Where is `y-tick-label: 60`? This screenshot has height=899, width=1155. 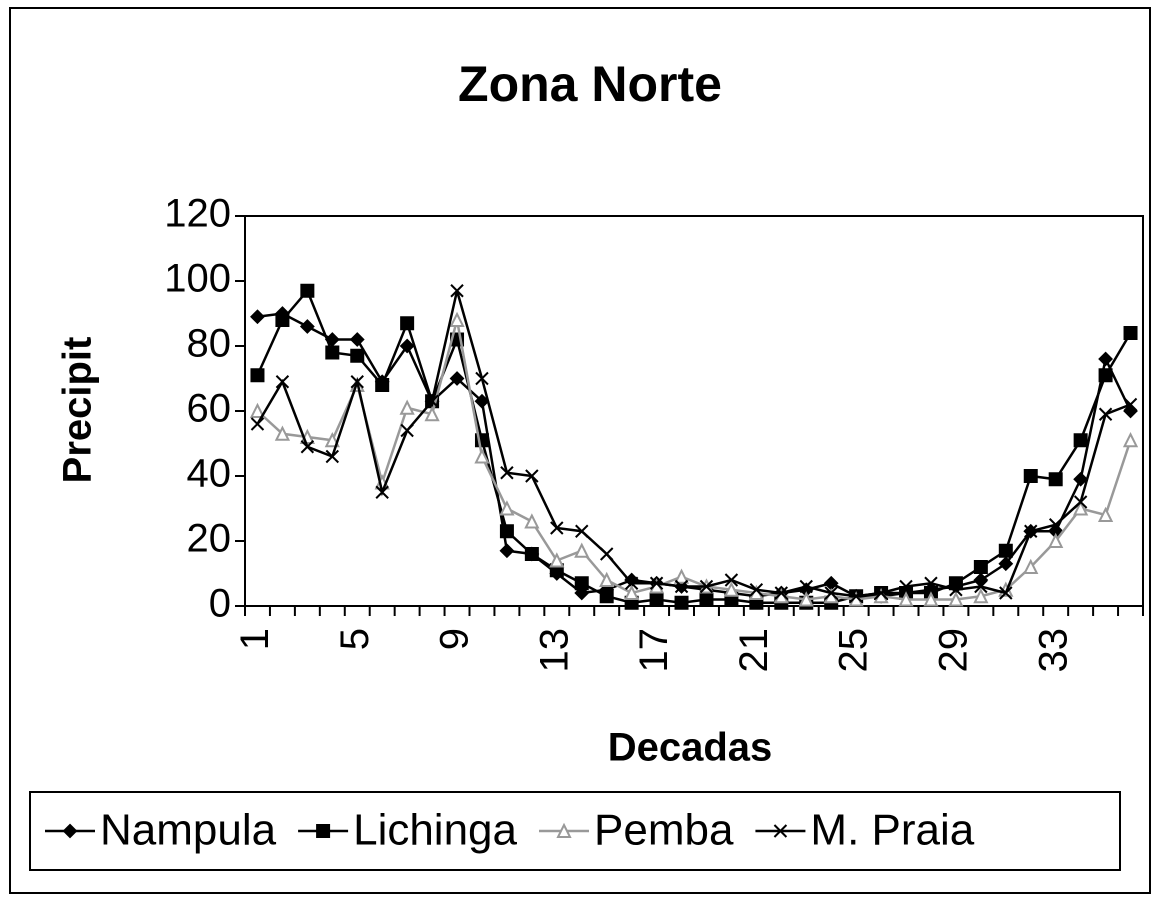
y-tick-label: 60 is located at coordinates (209, 409).